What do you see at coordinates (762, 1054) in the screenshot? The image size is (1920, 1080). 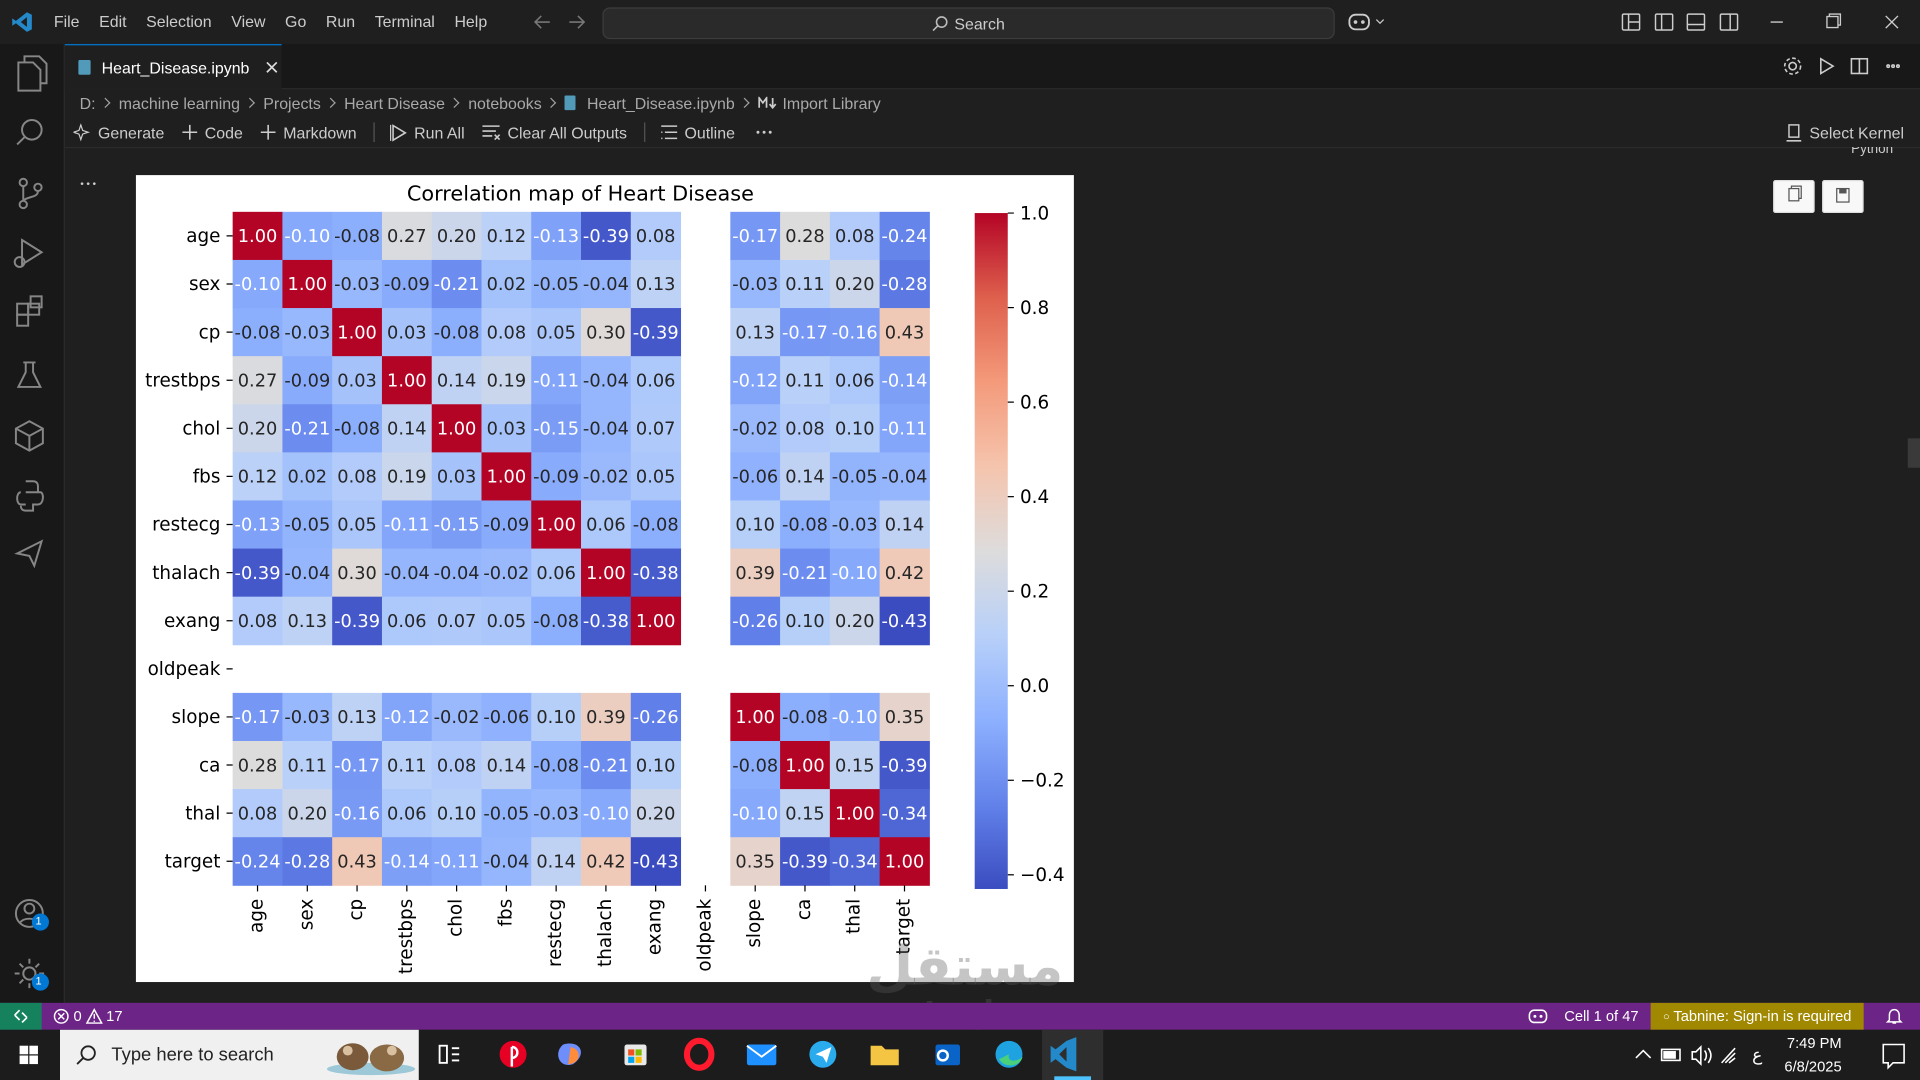 I see `pinned-apps` at bounding box center [762, 1054].